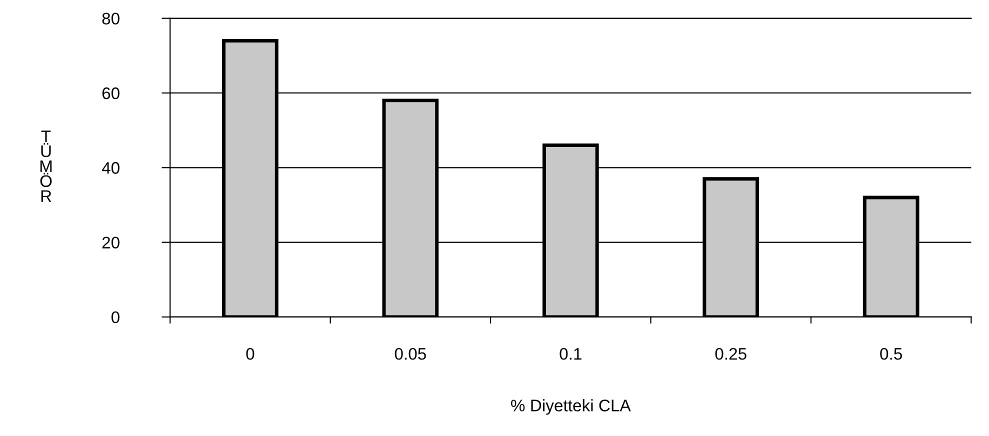 The height and width of the screenshot is (436, 989). Describe the element at coordinates (111, 242) in the screenshot. I see `y-tick-label: 20` at that location.